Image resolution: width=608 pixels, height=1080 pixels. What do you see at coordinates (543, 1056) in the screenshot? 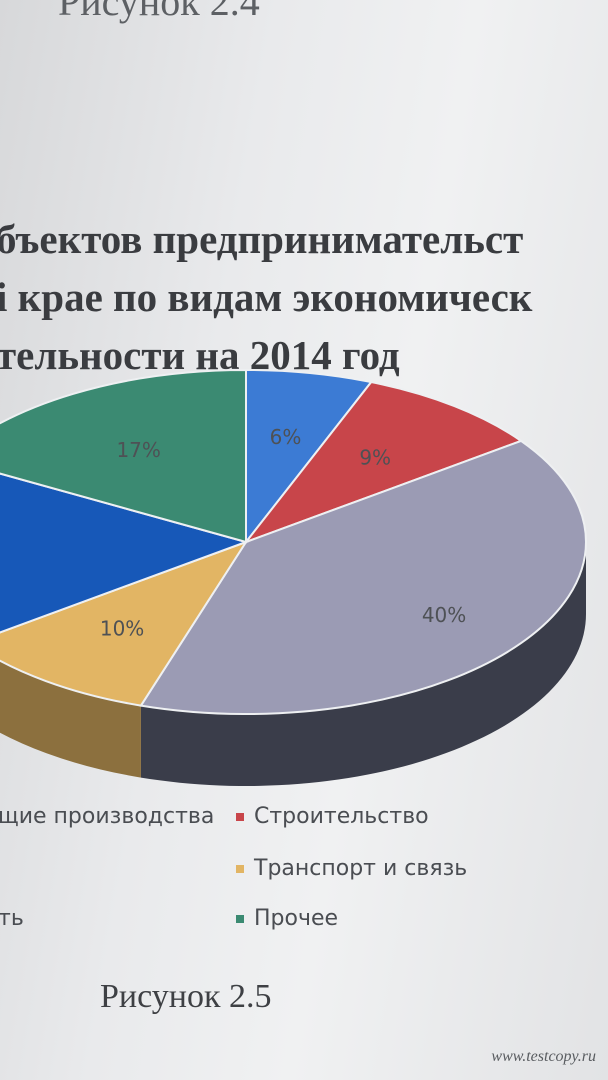
I see `watermark-text: www.testcopy.ru` at bounding box center [543, 1056].